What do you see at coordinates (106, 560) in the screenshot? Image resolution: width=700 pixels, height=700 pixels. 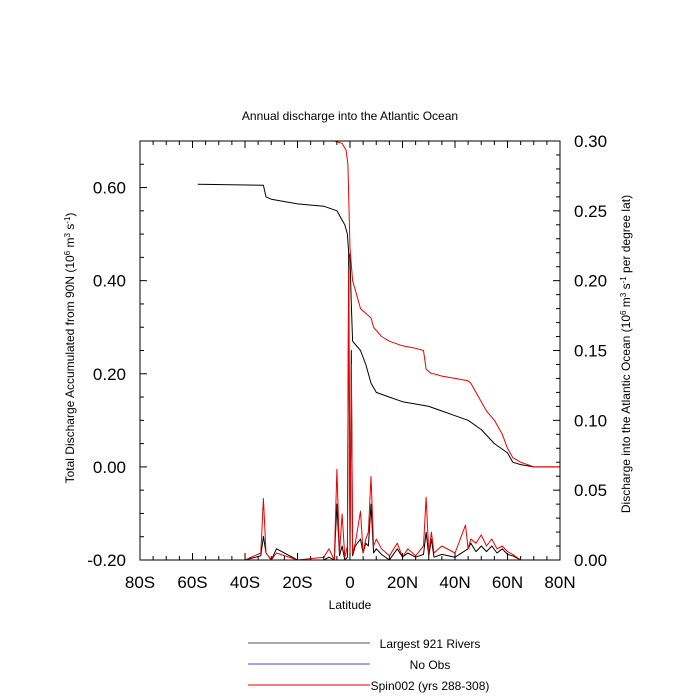 I see `y-left-tick-label: -0.20` at bounding box center [106, 560].